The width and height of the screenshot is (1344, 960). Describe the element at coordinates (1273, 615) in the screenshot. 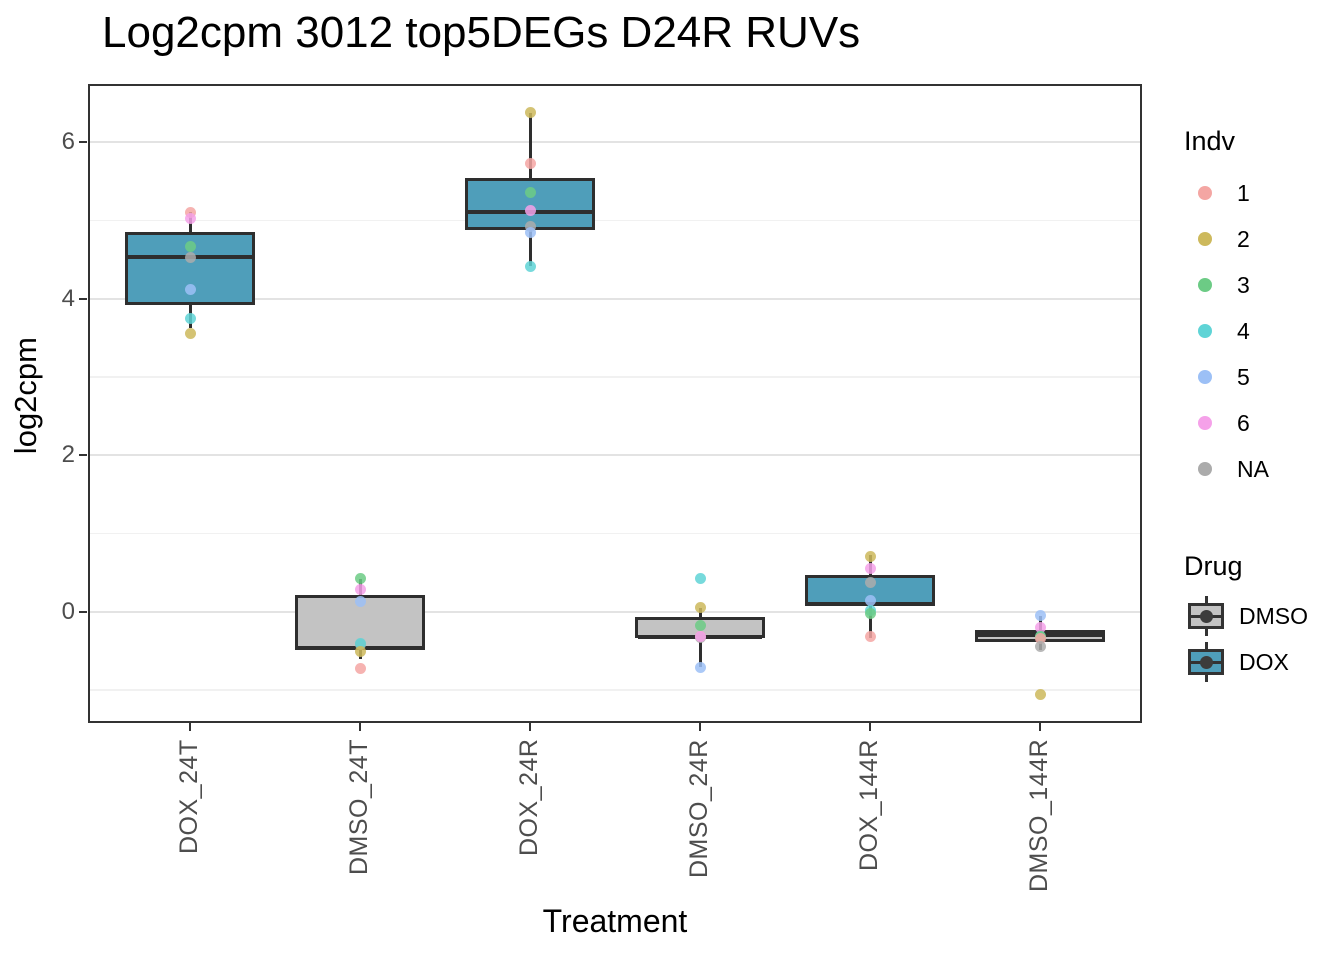

I see `legend-item-label: DMSO` at that location.